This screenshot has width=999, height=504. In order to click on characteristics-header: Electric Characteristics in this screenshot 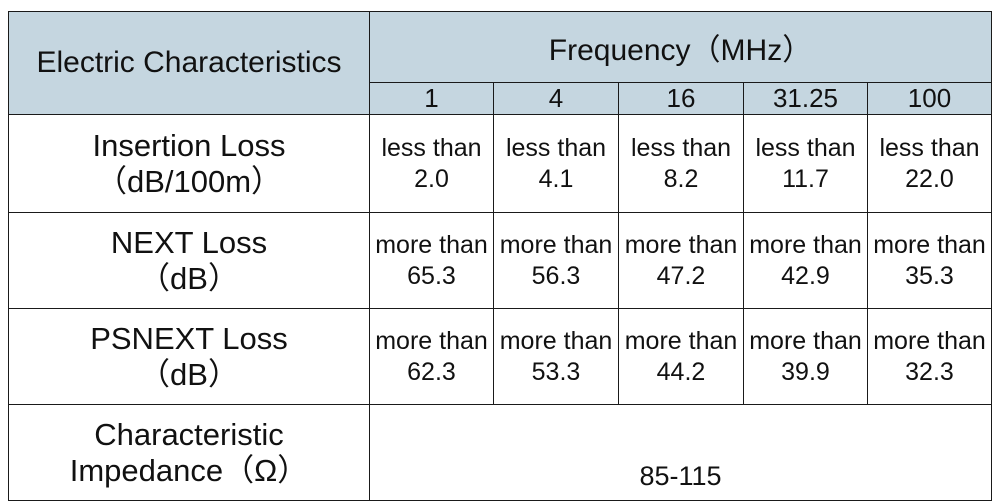, I will do `click(189, 63)`.